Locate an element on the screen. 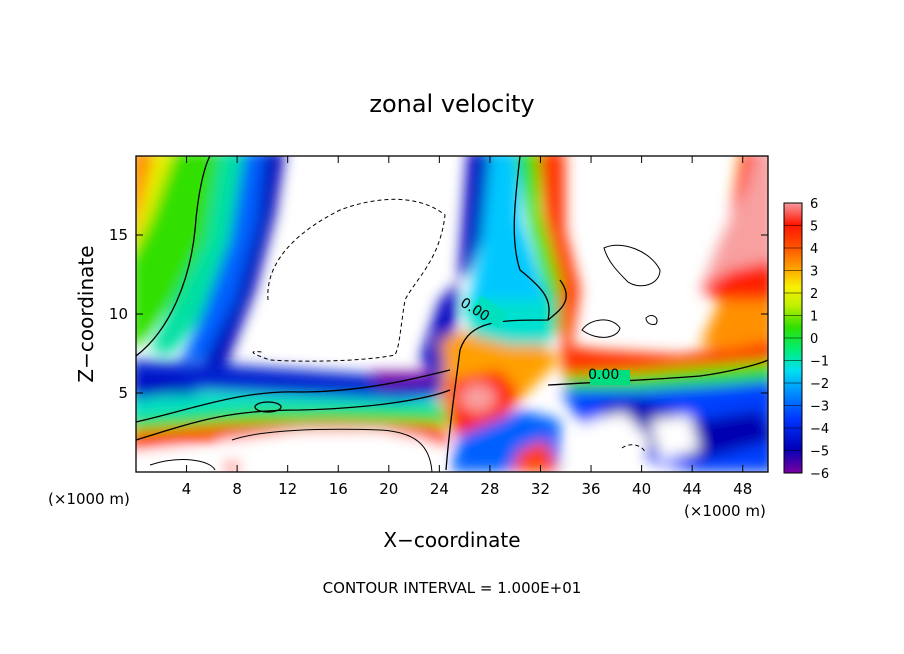 This screenshot has height=654, width=904. colorbar-tick-label: −1 is located at coordinates (819, 362).